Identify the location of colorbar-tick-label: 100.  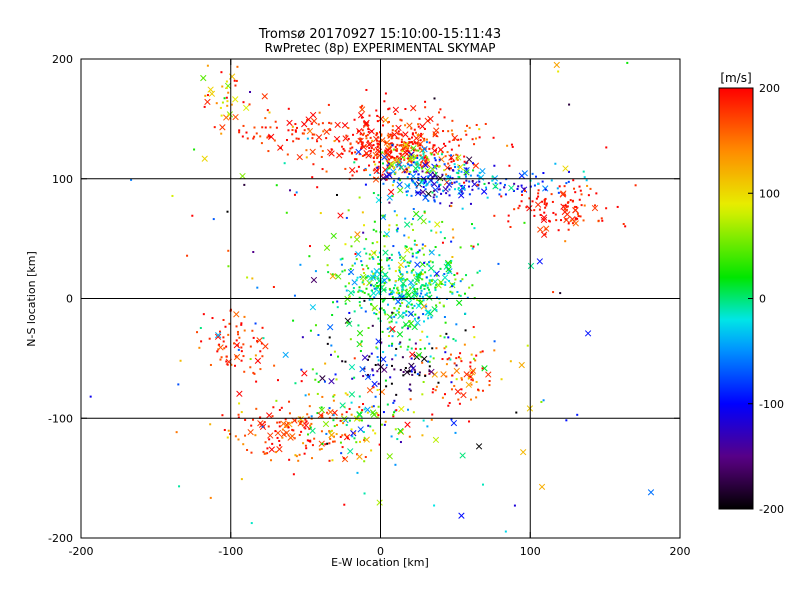
(769, 193).